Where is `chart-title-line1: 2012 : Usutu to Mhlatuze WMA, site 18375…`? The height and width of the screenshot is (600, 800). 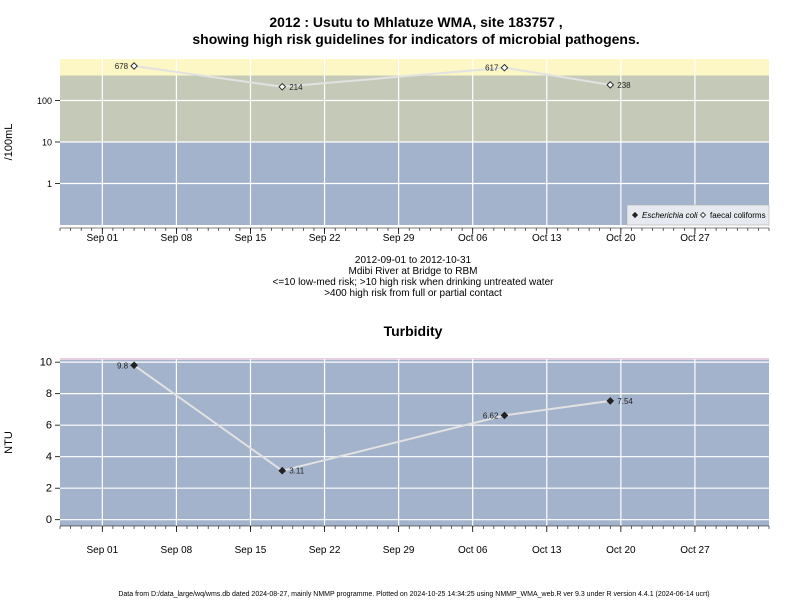
chart-title-line1: 2012 : Usutu to Mhlatuze WMA, site 18375… is located at coordinates (415, 22).